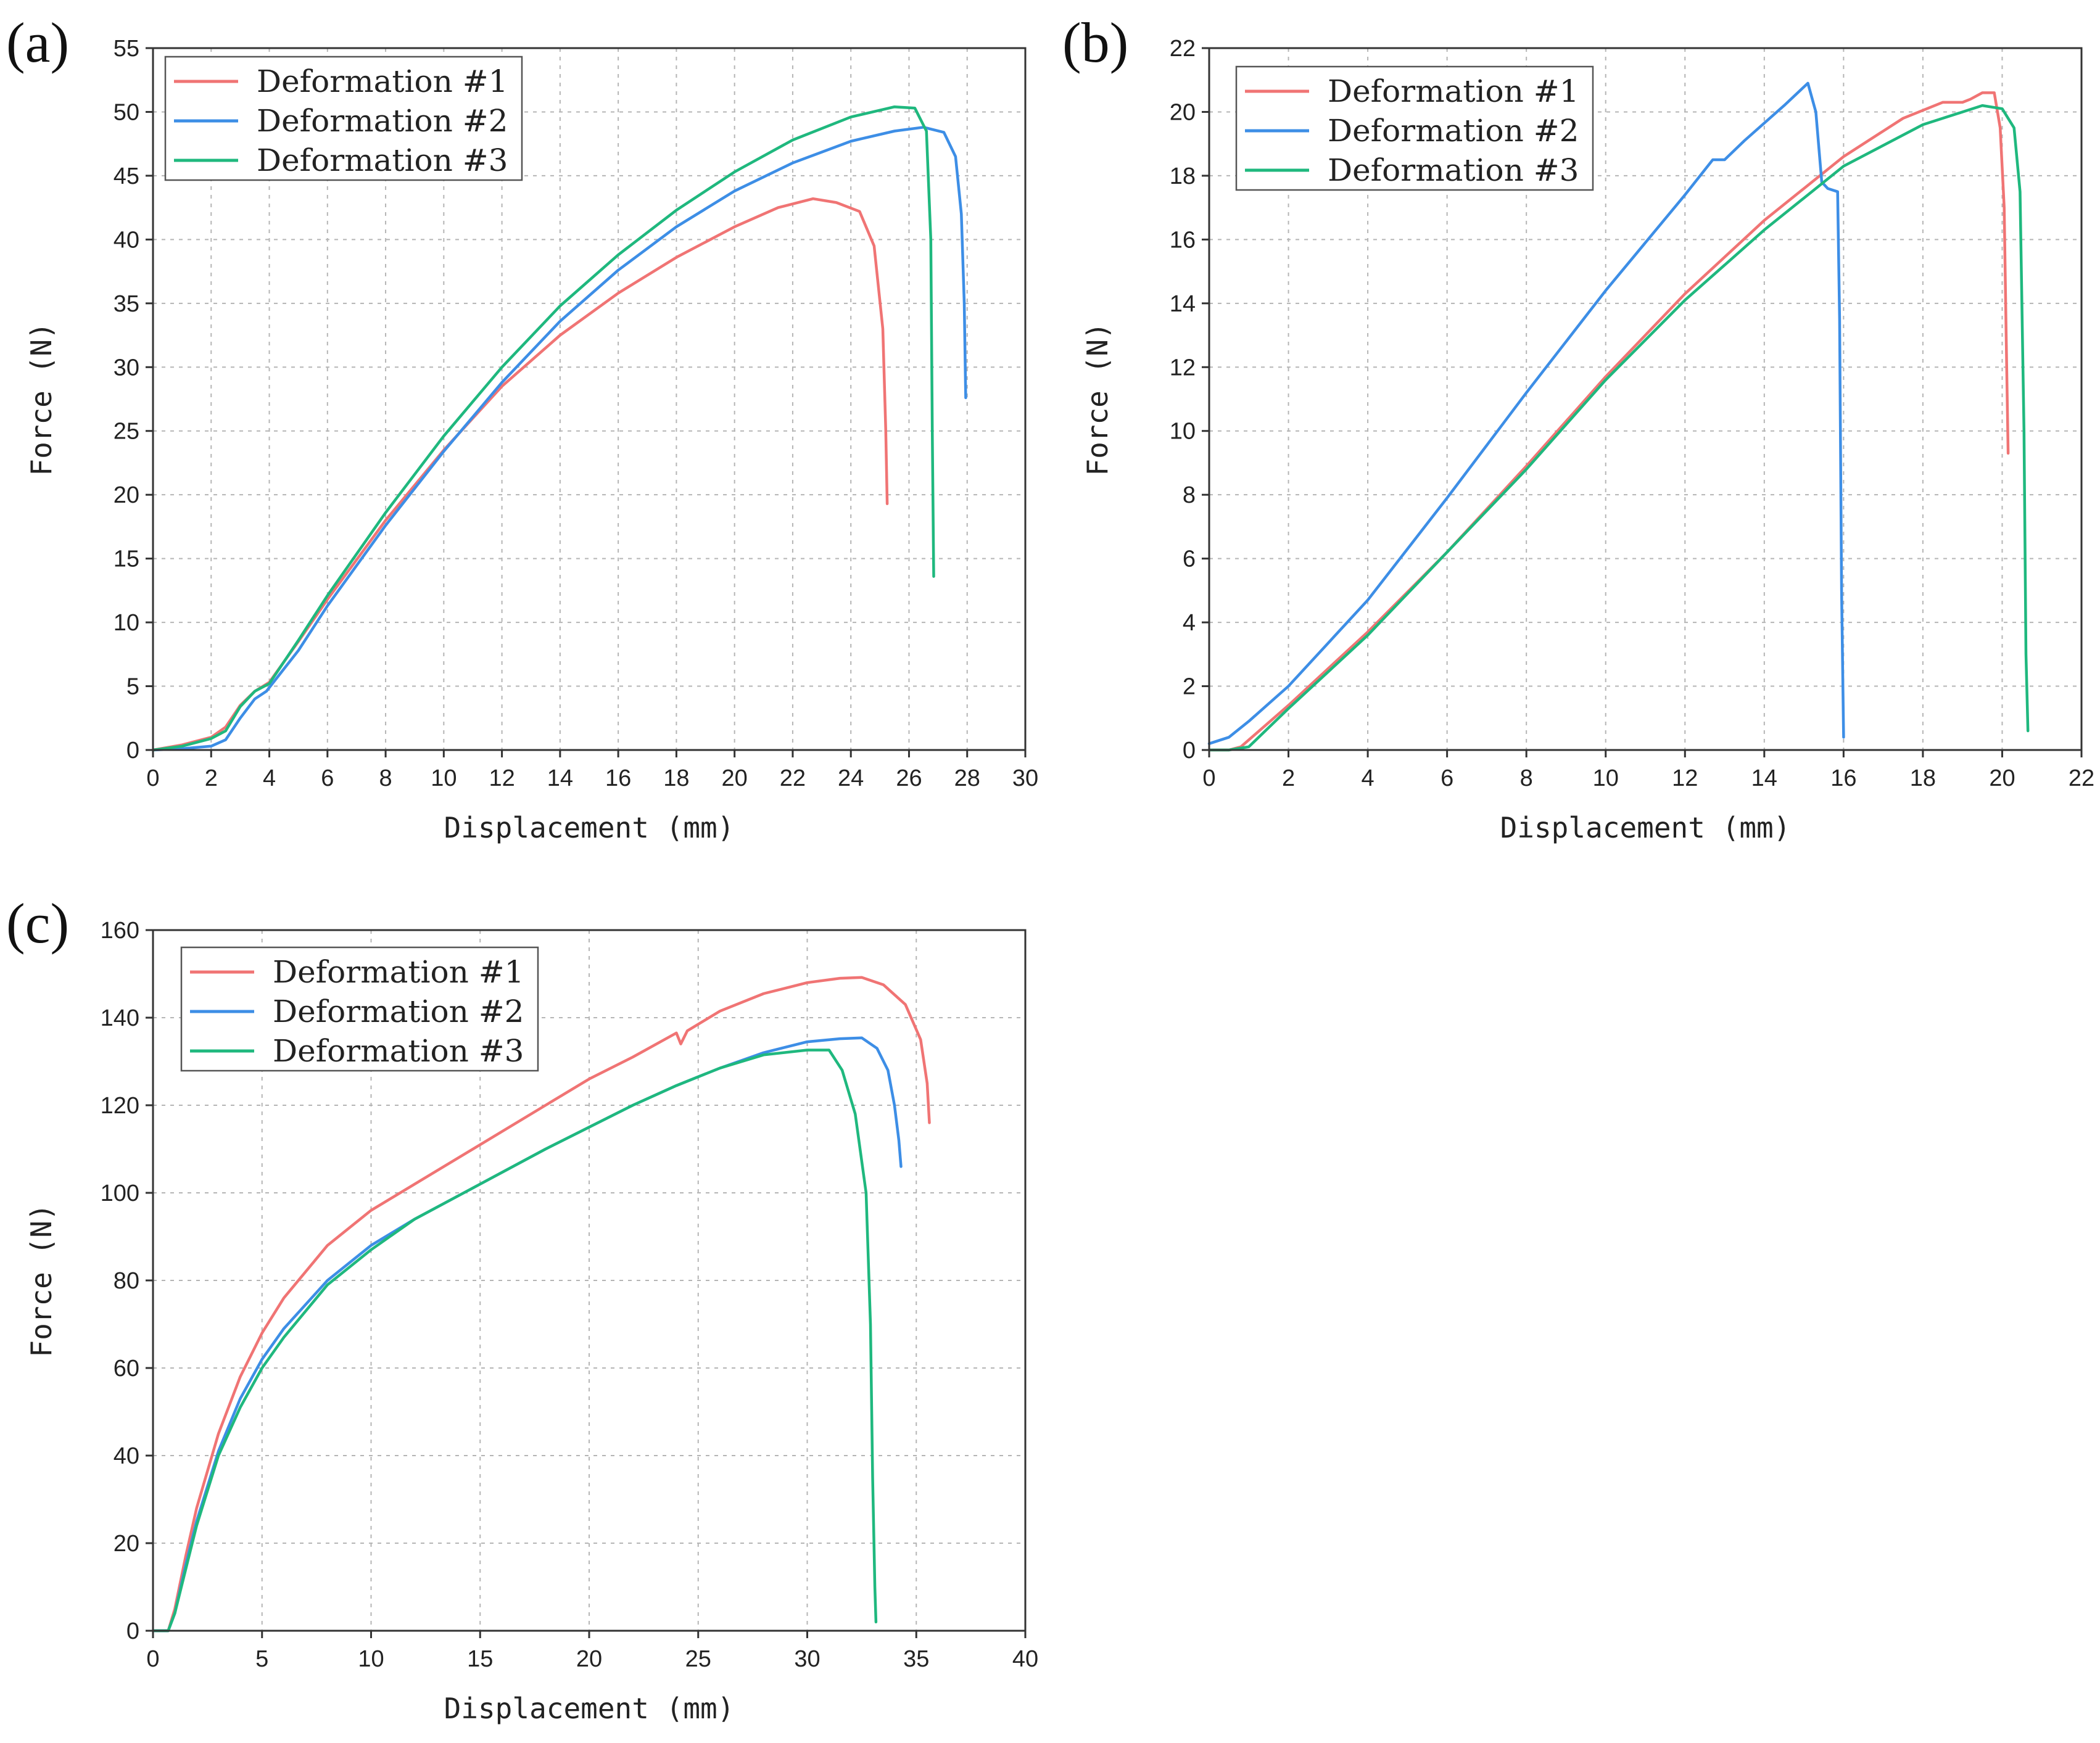 This screenshot has height=1743, width=2100. What do you see at coordinates (120, 1106) in the screenshot?
I see `y-tick-label: 120` at bounding box center [120, 1106].